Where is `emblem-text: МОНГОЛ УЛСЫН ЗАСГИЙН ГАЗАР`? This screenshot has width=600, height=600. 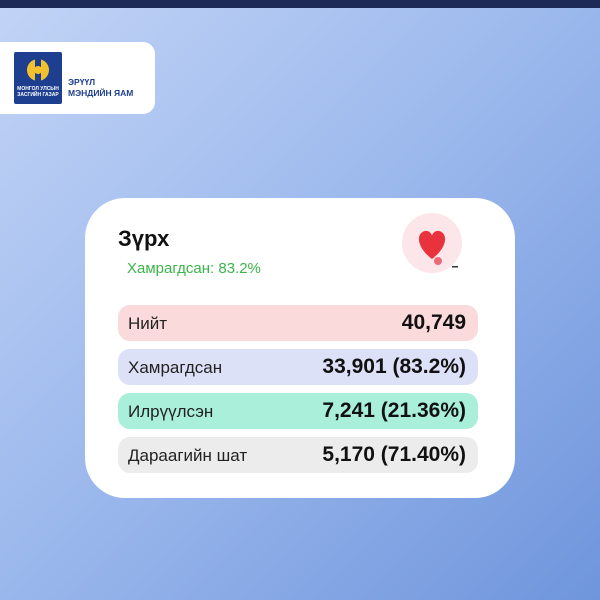
emblem-text: МОНГОЛ УЛСЫН ЗАСГИЙН ГАЗАР is located at coordinates (38, 92).